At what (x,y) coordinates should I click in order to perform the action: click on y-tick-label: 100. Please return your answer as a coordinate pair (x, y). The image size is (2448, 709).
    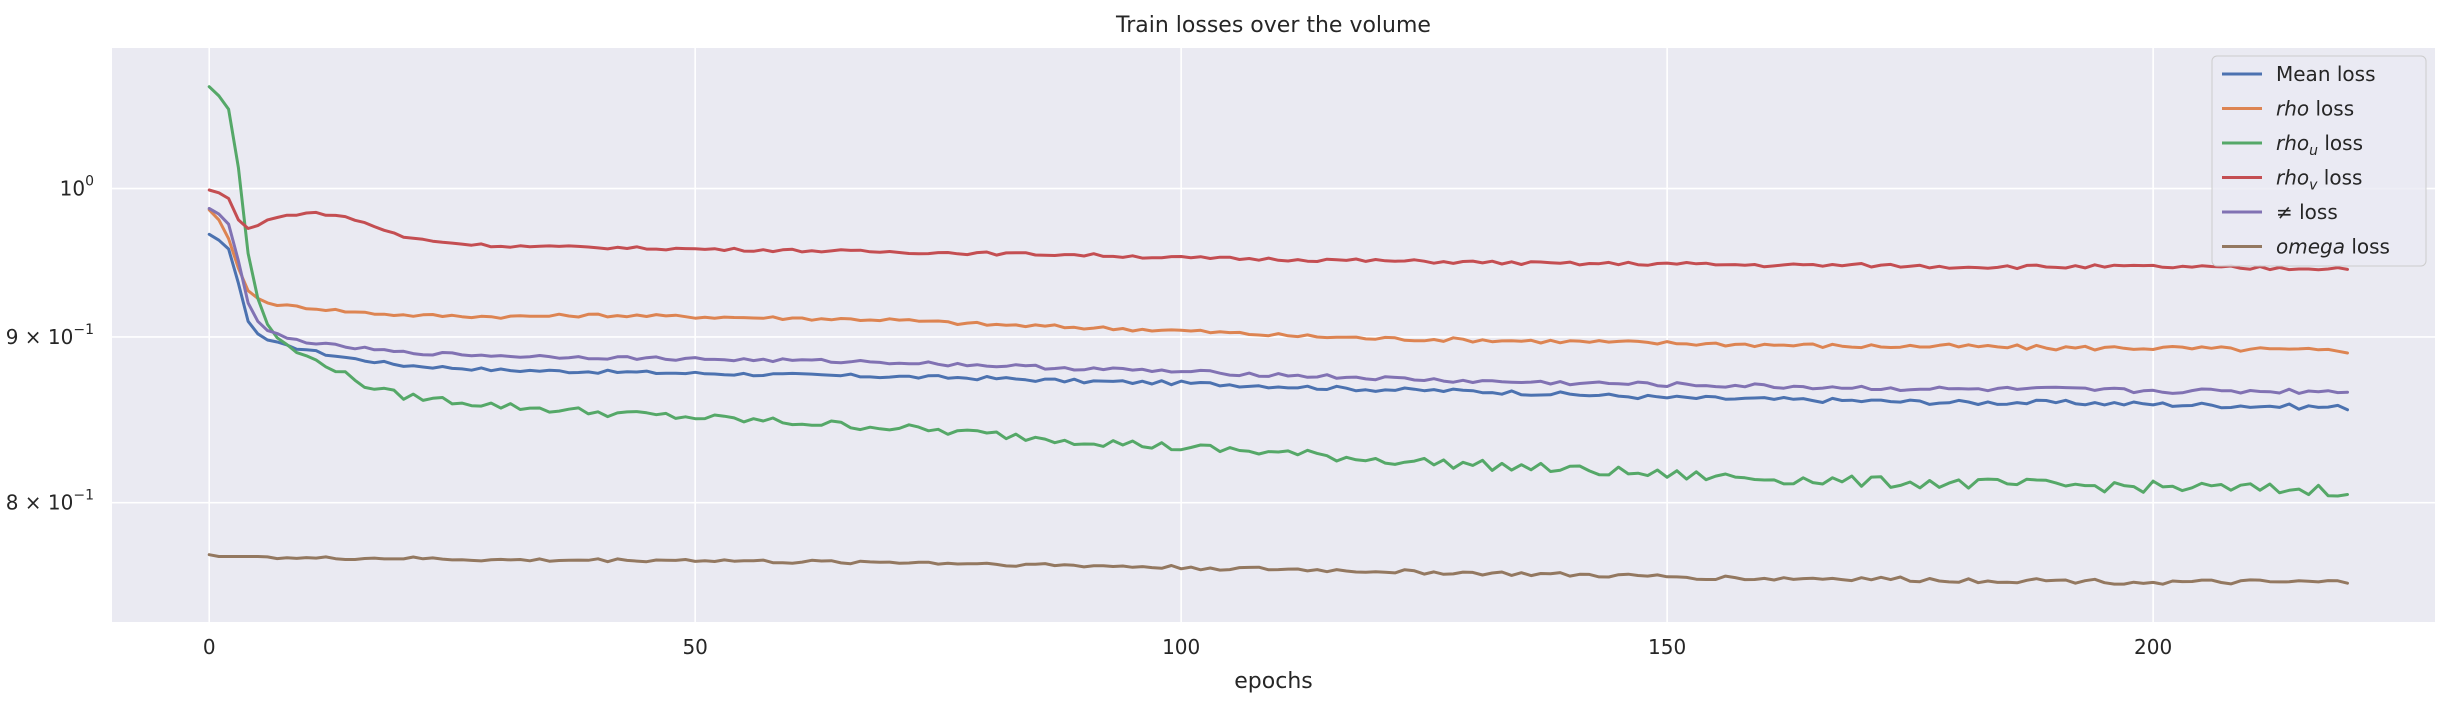
    Looking at the image, I should click on (77, 187).